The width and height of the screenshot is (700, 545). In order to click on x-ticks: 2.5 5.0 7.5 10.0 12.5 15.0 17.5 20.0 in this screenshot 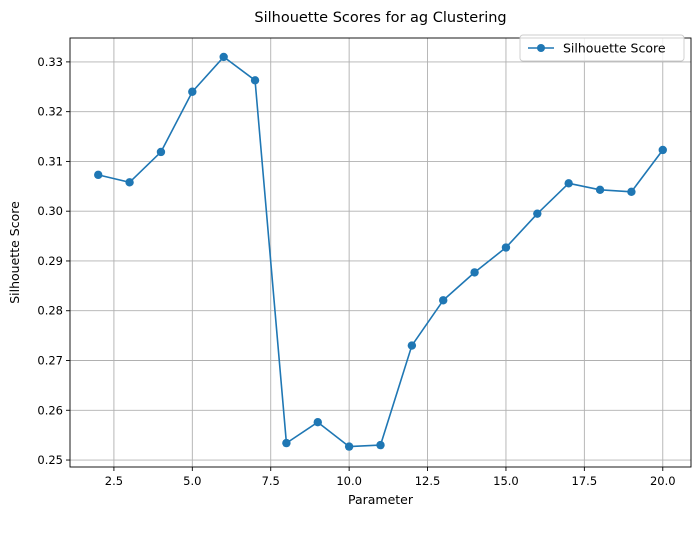, I will do `click(390, 477)`.